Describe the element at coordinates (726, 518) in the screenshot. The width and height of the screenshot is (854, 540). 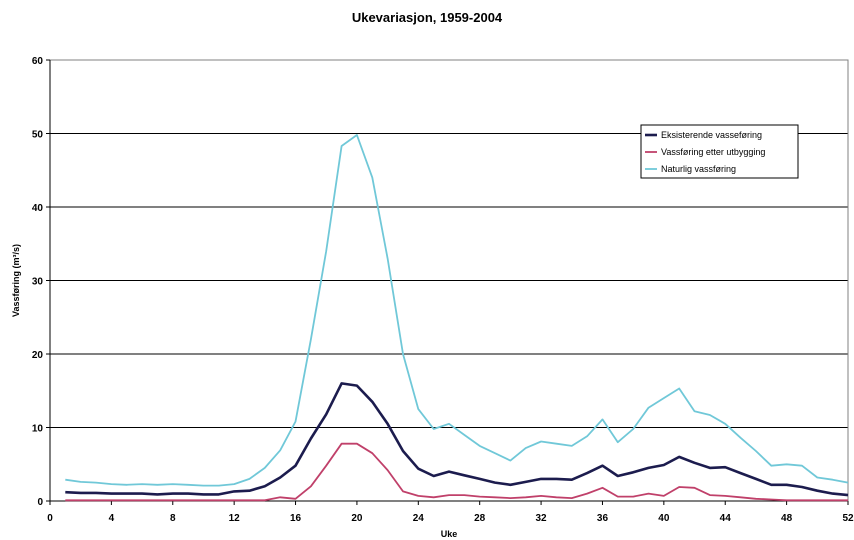
I see `x-tick-label: 44` at that location.